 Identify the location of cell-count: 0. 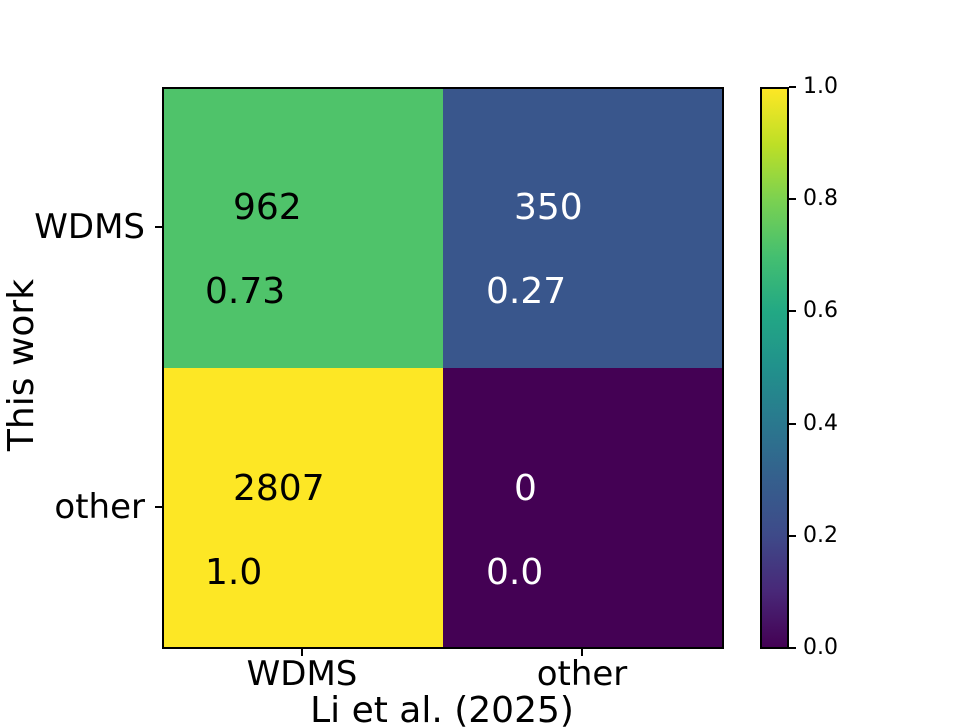
(525, 488).